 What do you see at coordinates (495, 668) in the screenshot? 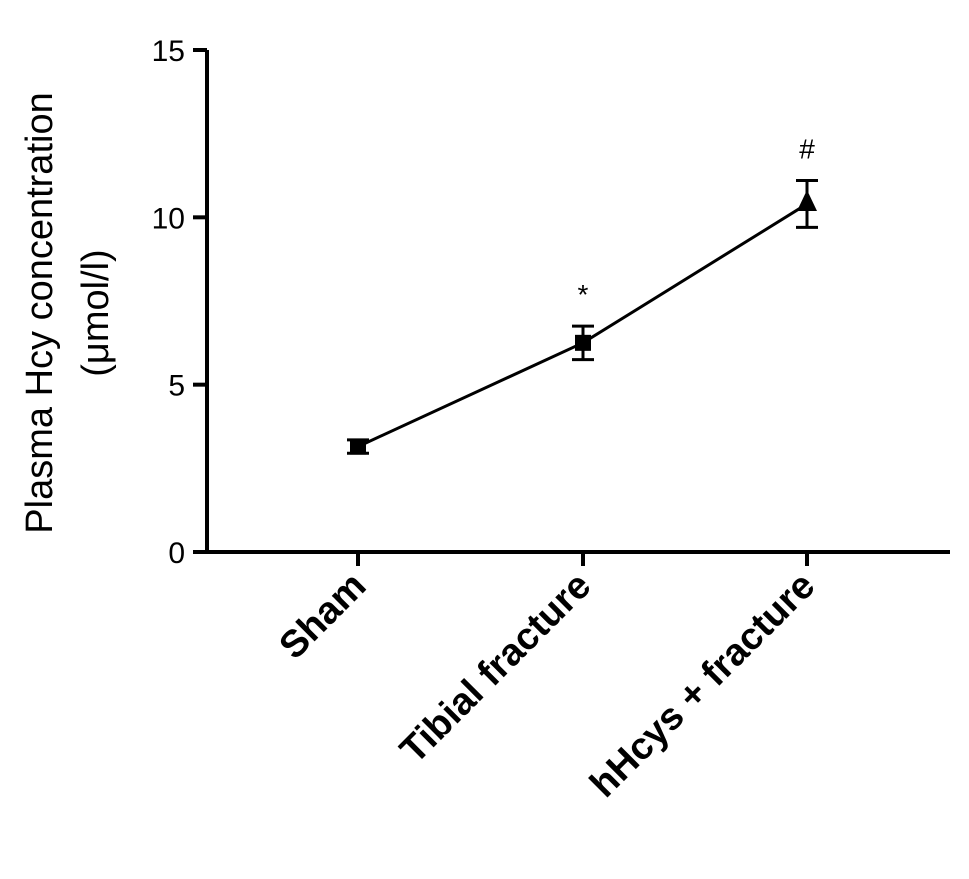
I see `x-tick-label: Tibial fracture` at bounding box center [495, 668].